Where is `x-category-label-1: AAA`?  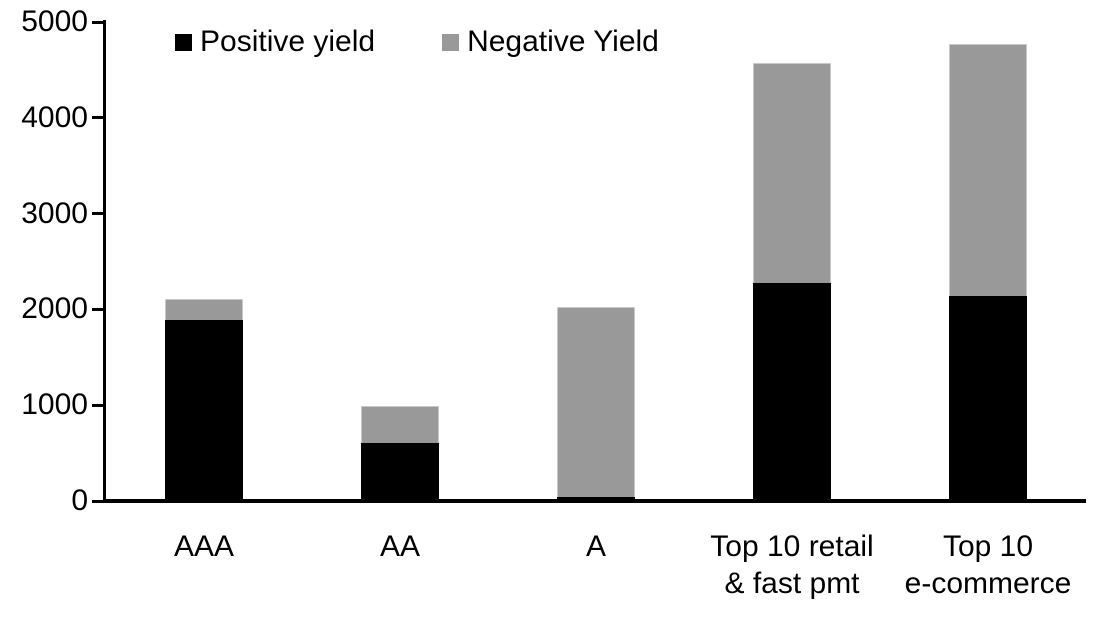 x-category-label-1: AAA is located at coordinates (204, 546).